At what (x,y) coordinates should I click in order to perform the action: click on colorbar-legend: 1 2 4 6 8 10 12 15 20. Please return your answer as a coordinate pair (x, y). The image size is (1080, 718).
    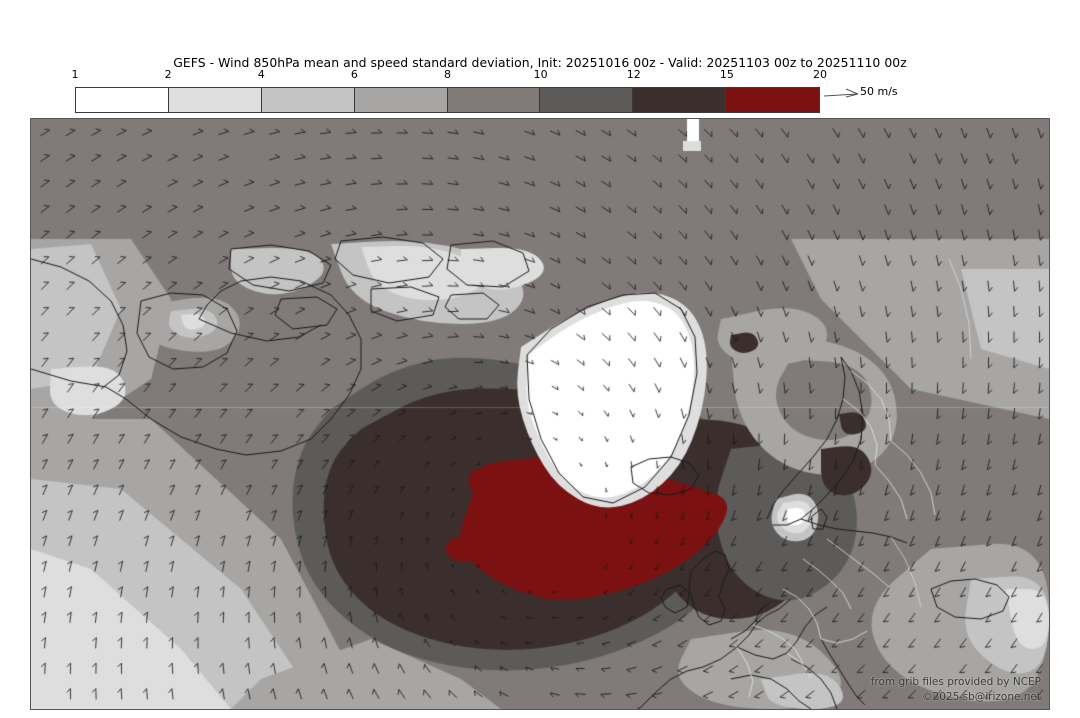
    Looking at the image, I should click on (449, 90).